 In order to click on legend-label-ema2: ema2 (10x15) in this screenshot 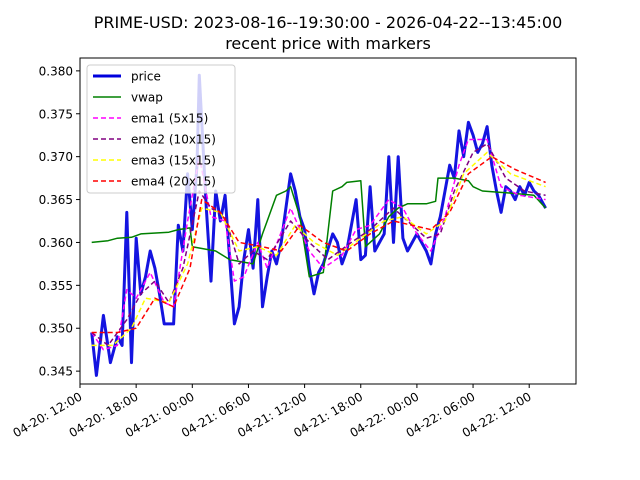, I will do `click(173, 140)`.